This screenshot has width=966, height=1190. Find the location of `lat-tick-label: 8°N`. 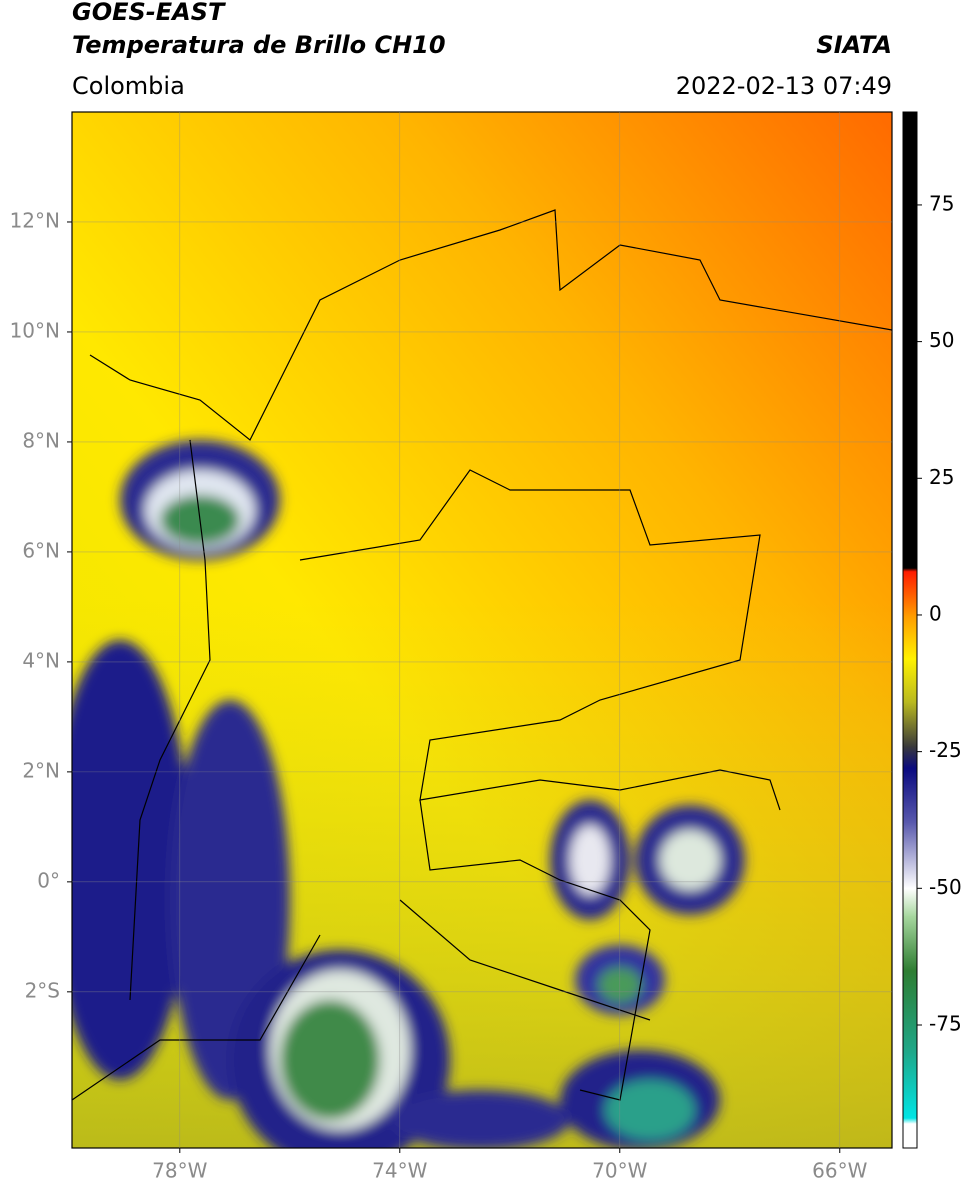

lat-tick-label: 8°N is located at coordinates (41, 440).